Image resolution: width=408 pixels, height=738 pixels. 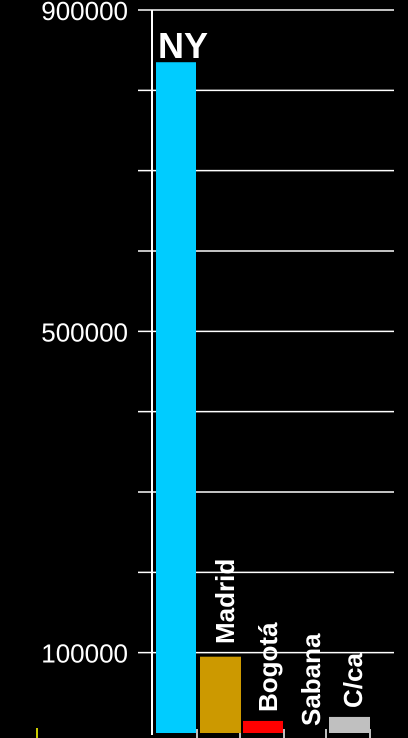 I want to click on bar-label-2: Madrid, so click(x=225, y=601).